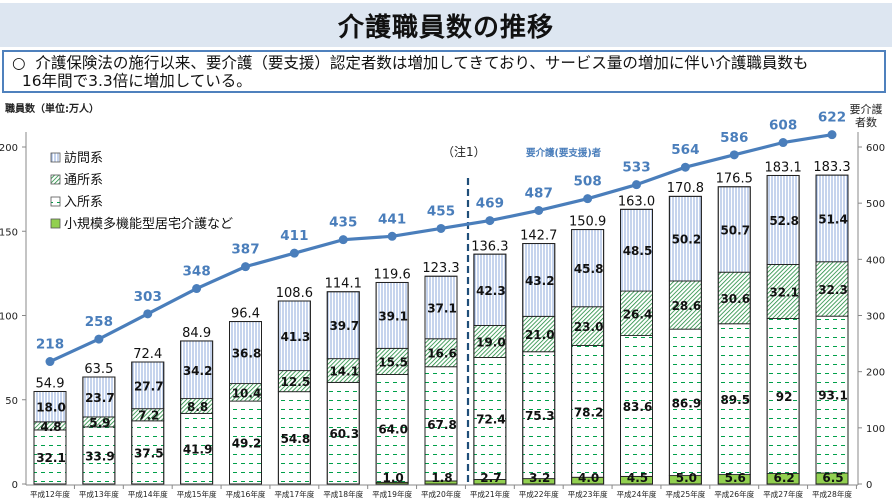  What do you see at coordinates (783, 478) in the screenshot?
I see `bar-segment-label: 6.2` at bounding box center [783, 478].